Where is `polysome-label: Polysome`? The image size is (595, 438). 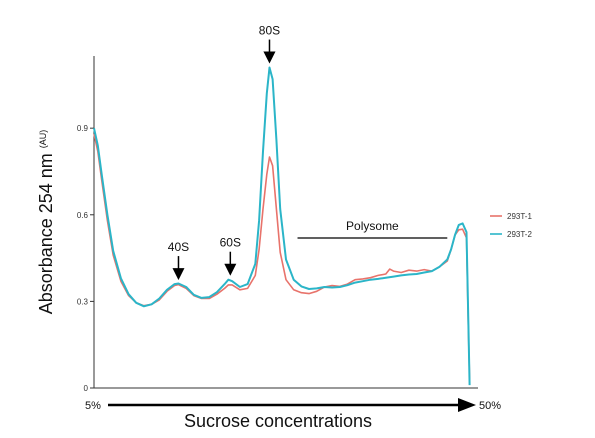 polysome-label: Polysome is located at coordinates (372, 226).